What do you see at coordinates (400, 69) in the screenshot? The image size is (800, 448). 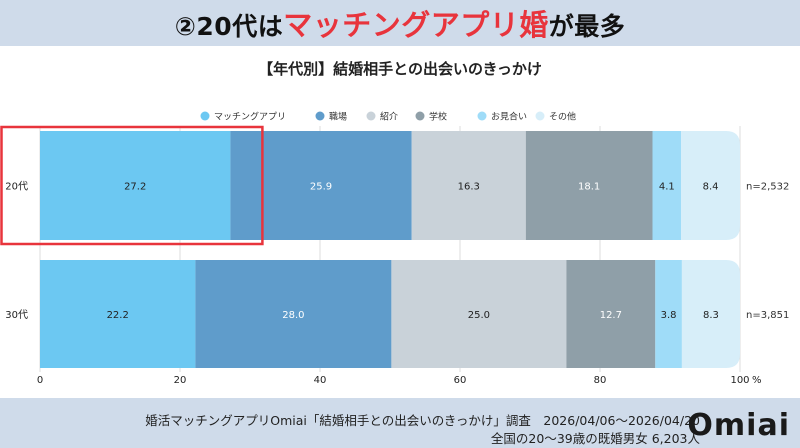 I see `chart-title: 【年代別】結婚相手との出会いのきっかけ` at bounding box center [400, 69].